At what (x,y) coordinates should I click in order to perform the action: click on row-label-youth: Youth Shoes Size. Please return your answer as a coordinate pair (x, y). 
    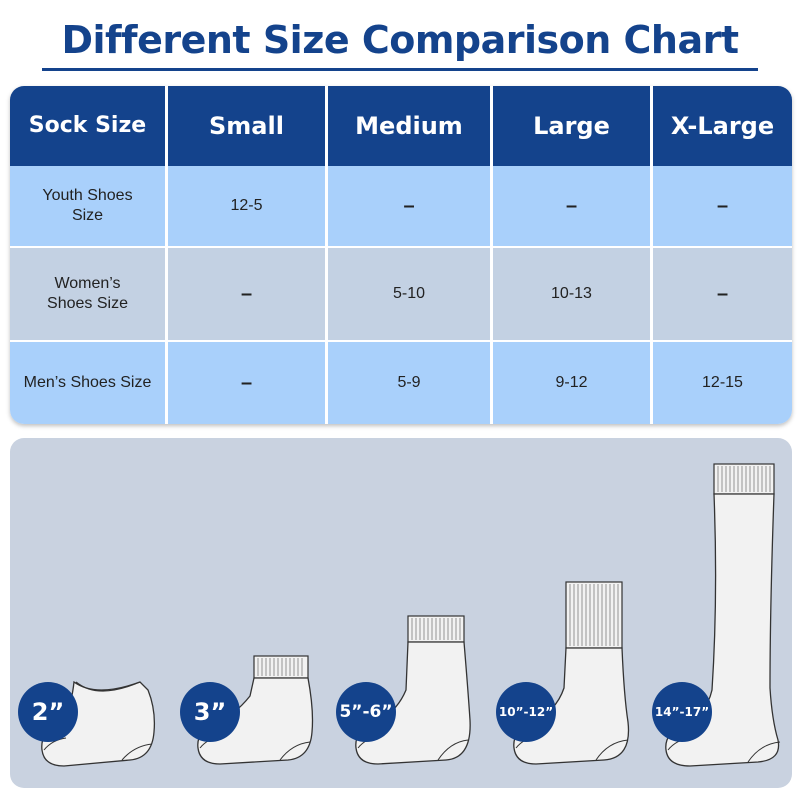
    Looking at the image, I should click on (89, 206).